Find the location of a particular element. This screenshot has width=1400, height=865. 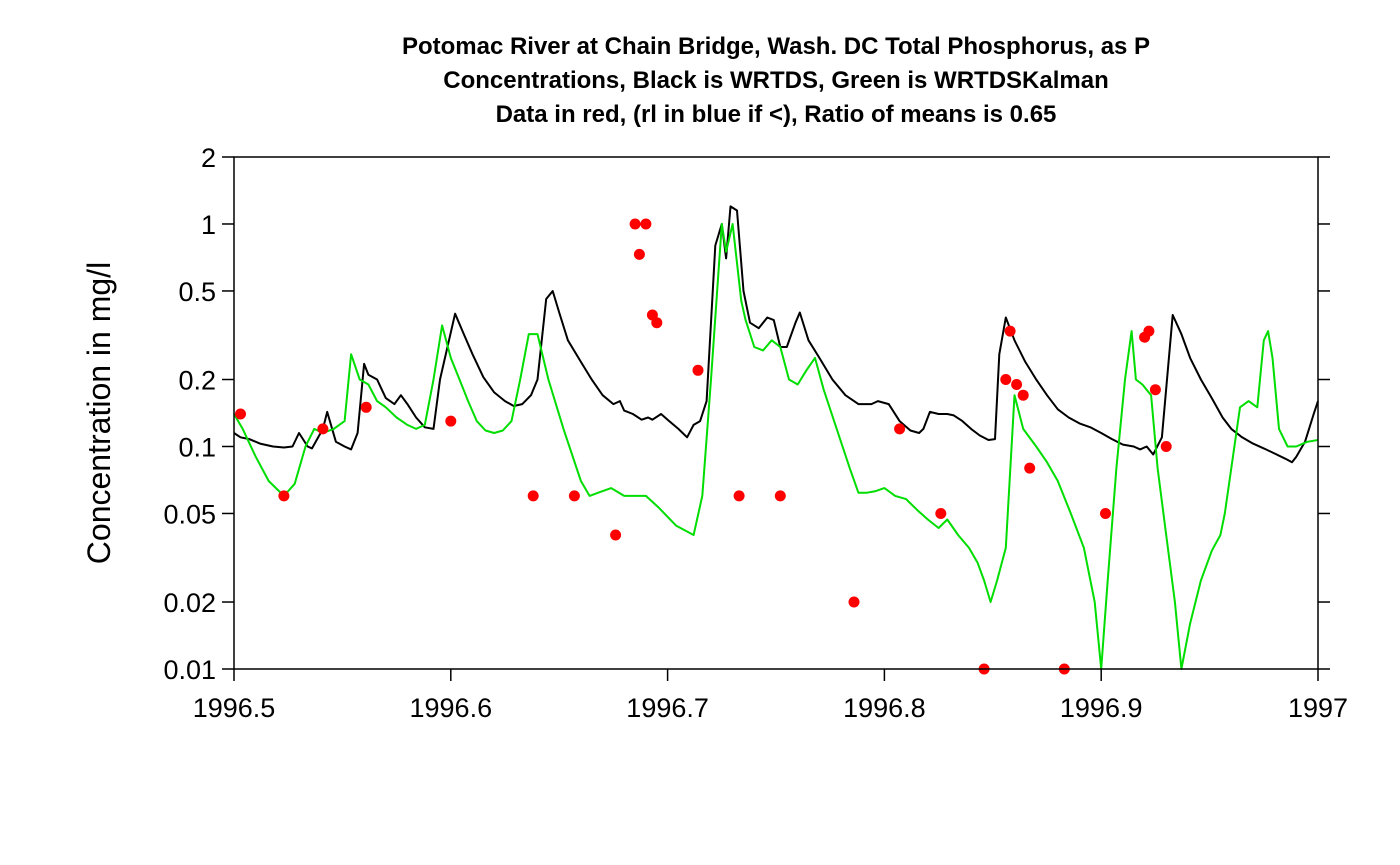

x-tick-label: 1996.6 is located at coordinates (451, 708).